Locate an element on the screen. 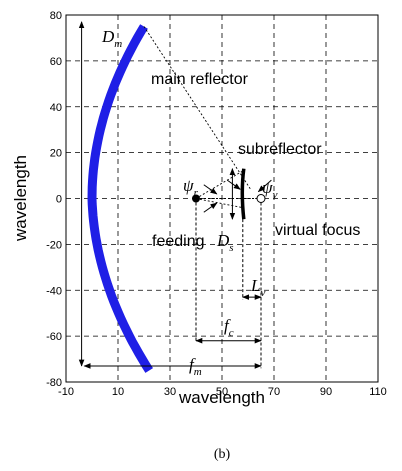 The height and width of the screenshot is (471, 402). y-tick-label: -40 is located at coordinates (54, 291).